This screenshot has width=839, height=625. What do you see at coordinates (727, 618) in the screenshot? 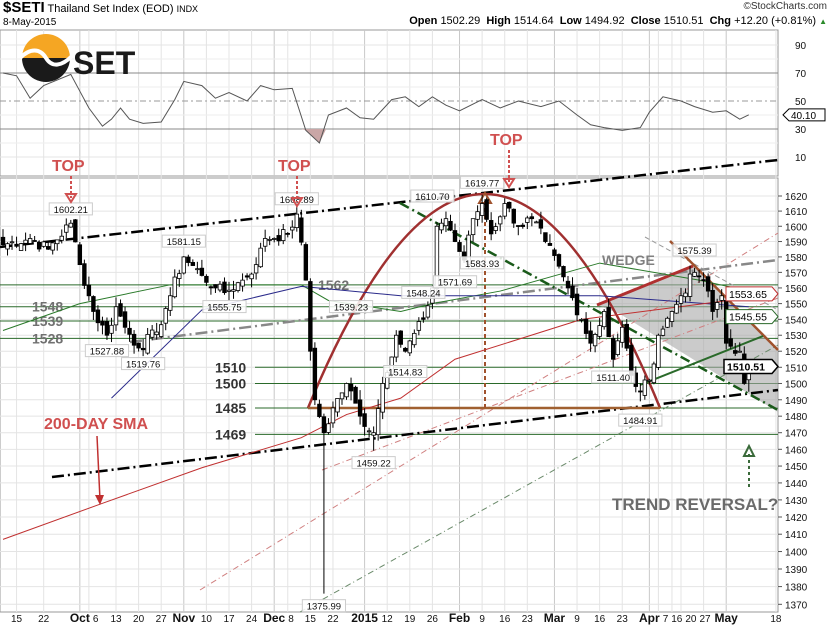
I see `x-tick-label: May` at bounding box center [727, 618].